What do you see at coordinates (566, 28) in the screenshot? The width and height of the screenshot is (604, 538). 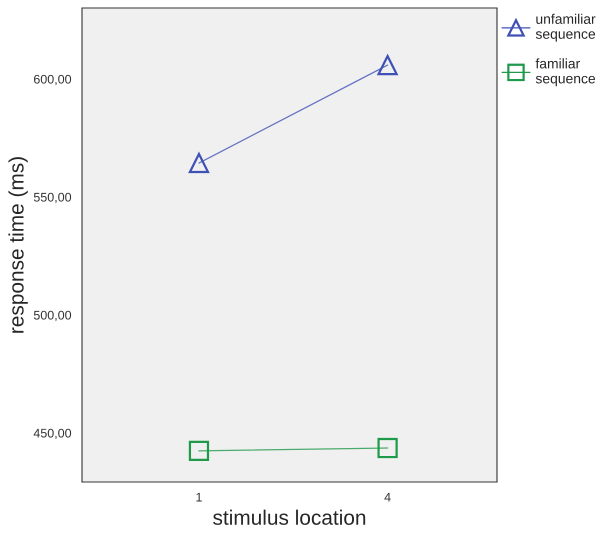 I see `legend-label: unfamiliar sequence` at bounding box center [566, 28].